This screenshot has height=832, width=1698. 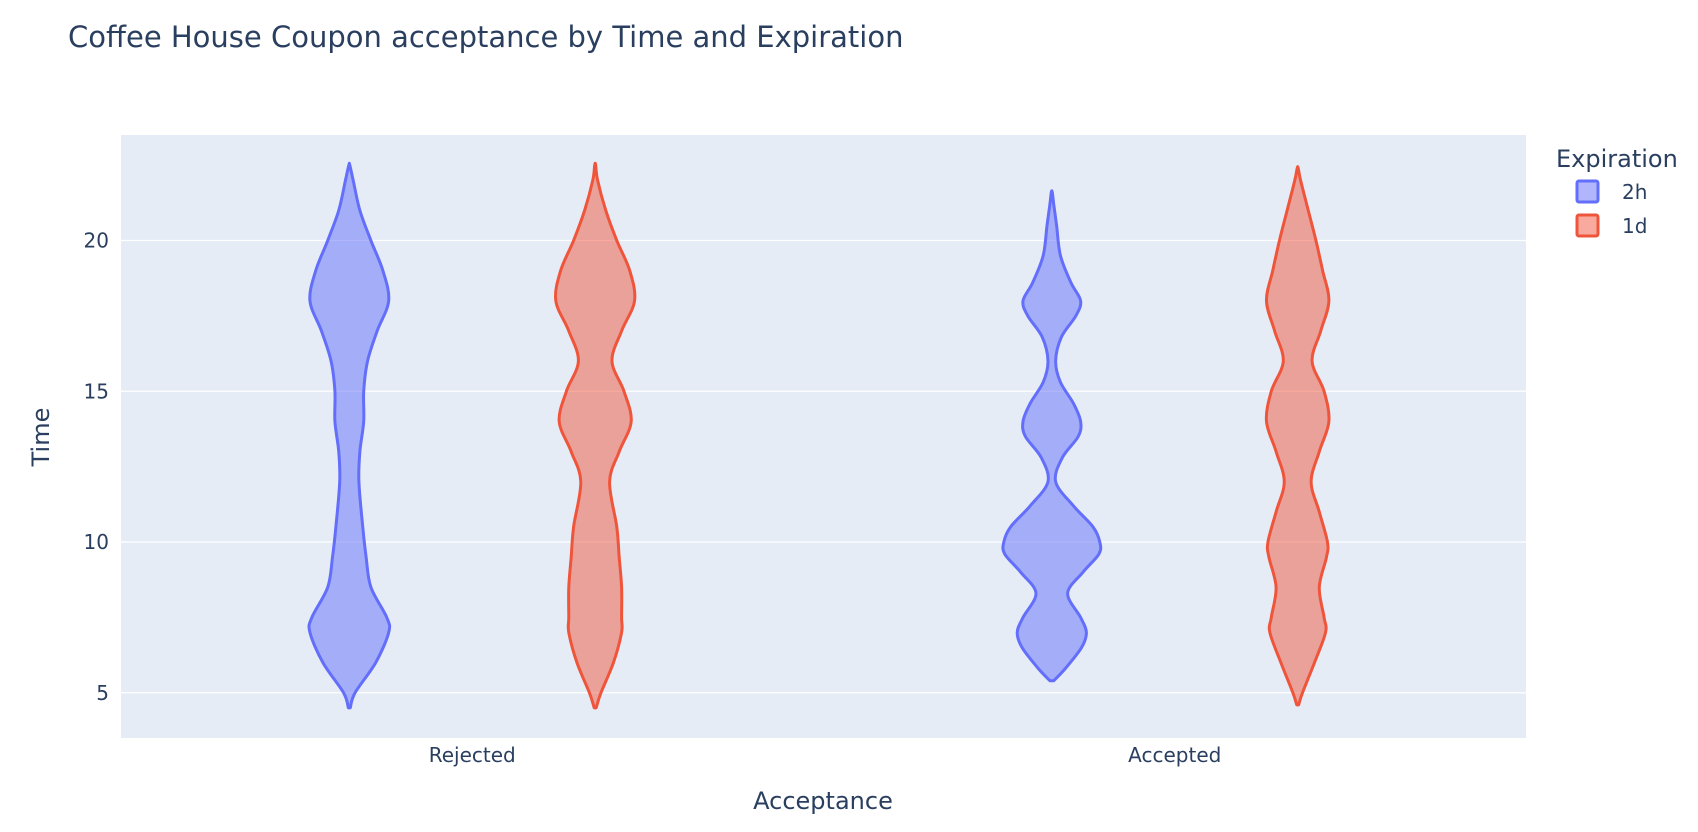 I want to click on x-axis-label: Acceptance, so click(x=823, y=801).